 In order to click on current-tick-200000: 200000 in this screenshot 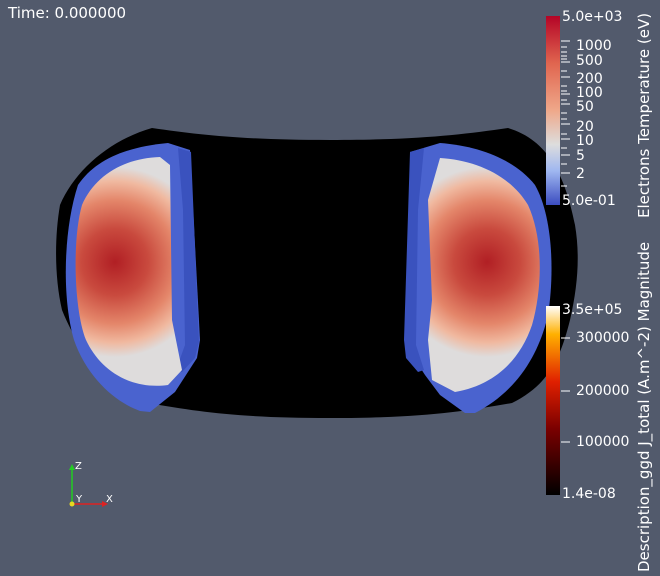, I will do `click(603, 391)`.